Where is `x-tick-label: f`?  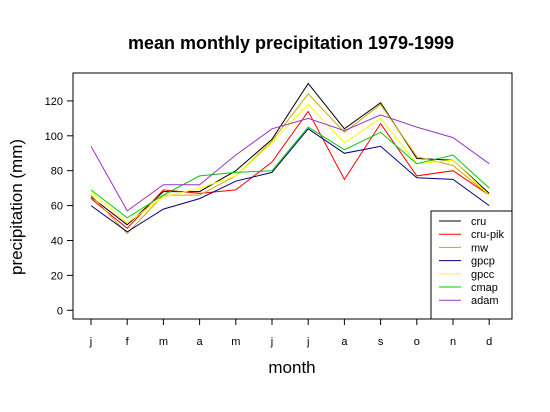
x-tick-label: f is located at coordinates (128, 342).